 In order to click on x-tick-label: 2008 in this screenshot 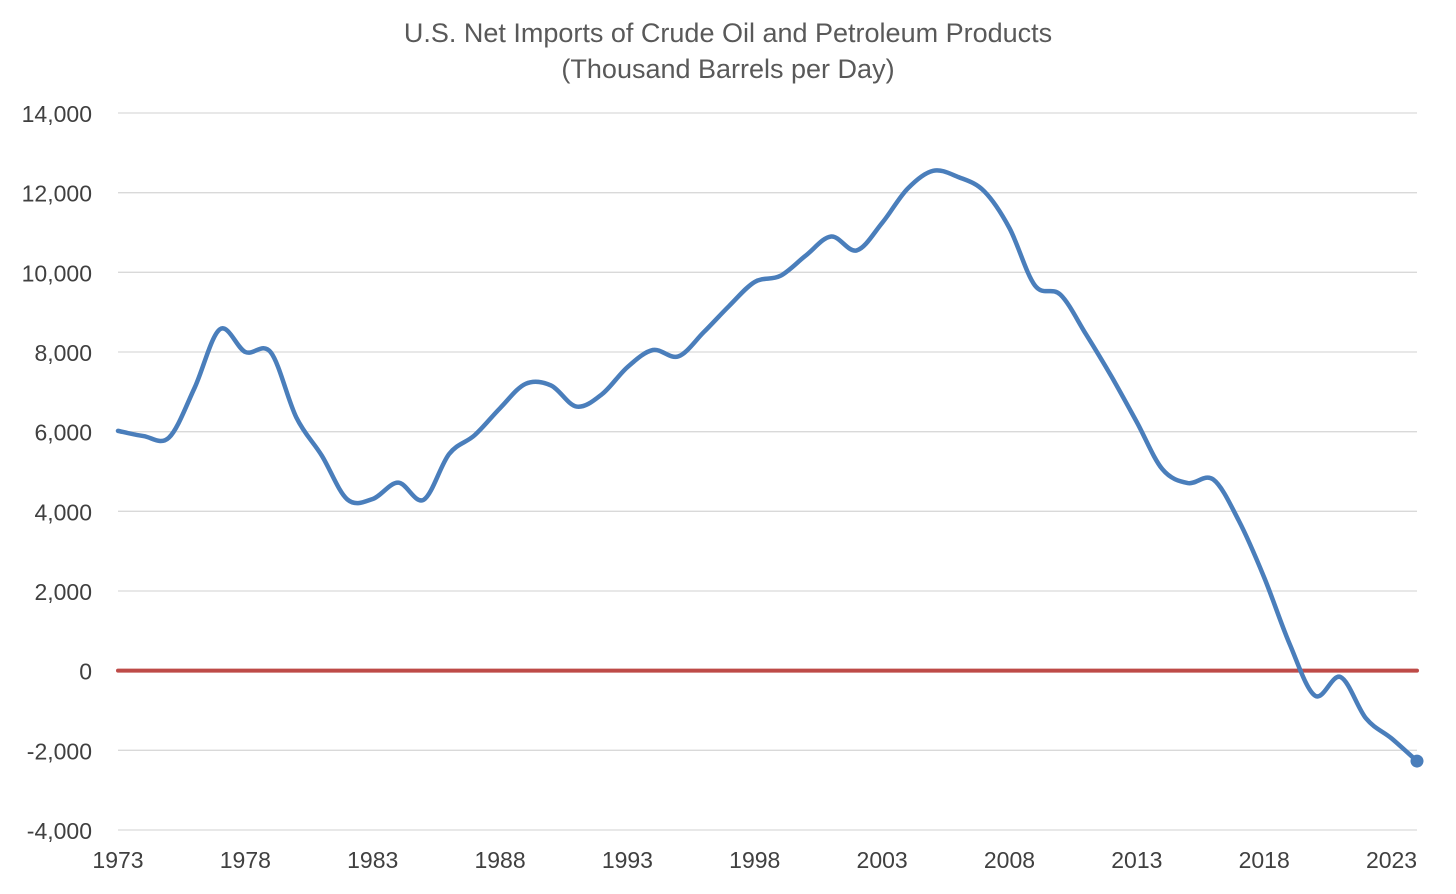, I will do `click(1009, 860)`.